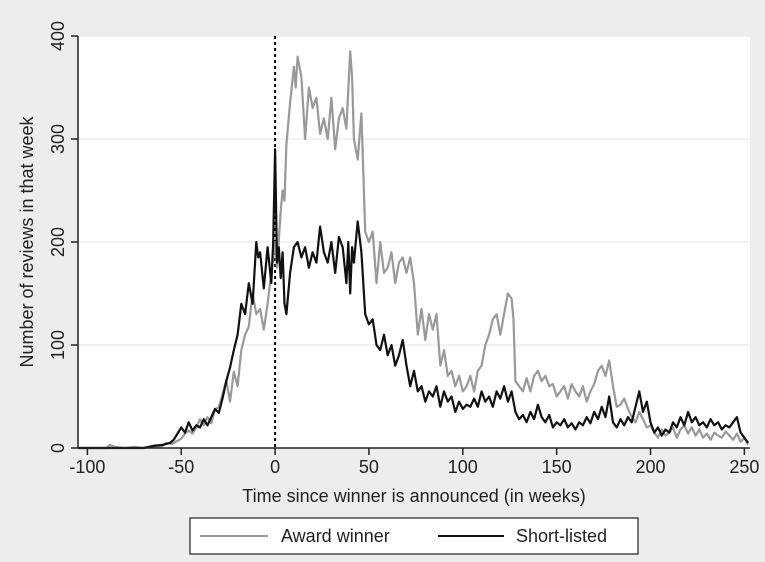  Describe the element at coordinates (275, 467) in the screenshot. I see `x-tick-label: 0` at that location.